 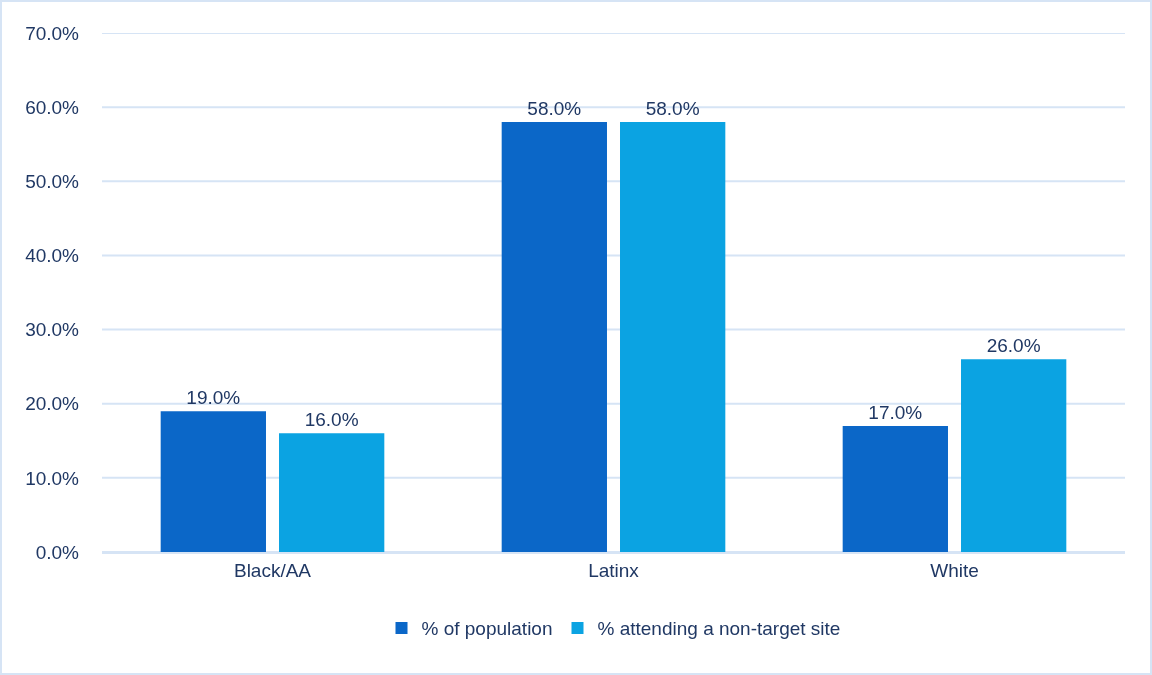 What do you see at coordinates (52, 330) in the screenshot?
I see `y-tick-label: 30.0%` at bounding box center [52, 330].